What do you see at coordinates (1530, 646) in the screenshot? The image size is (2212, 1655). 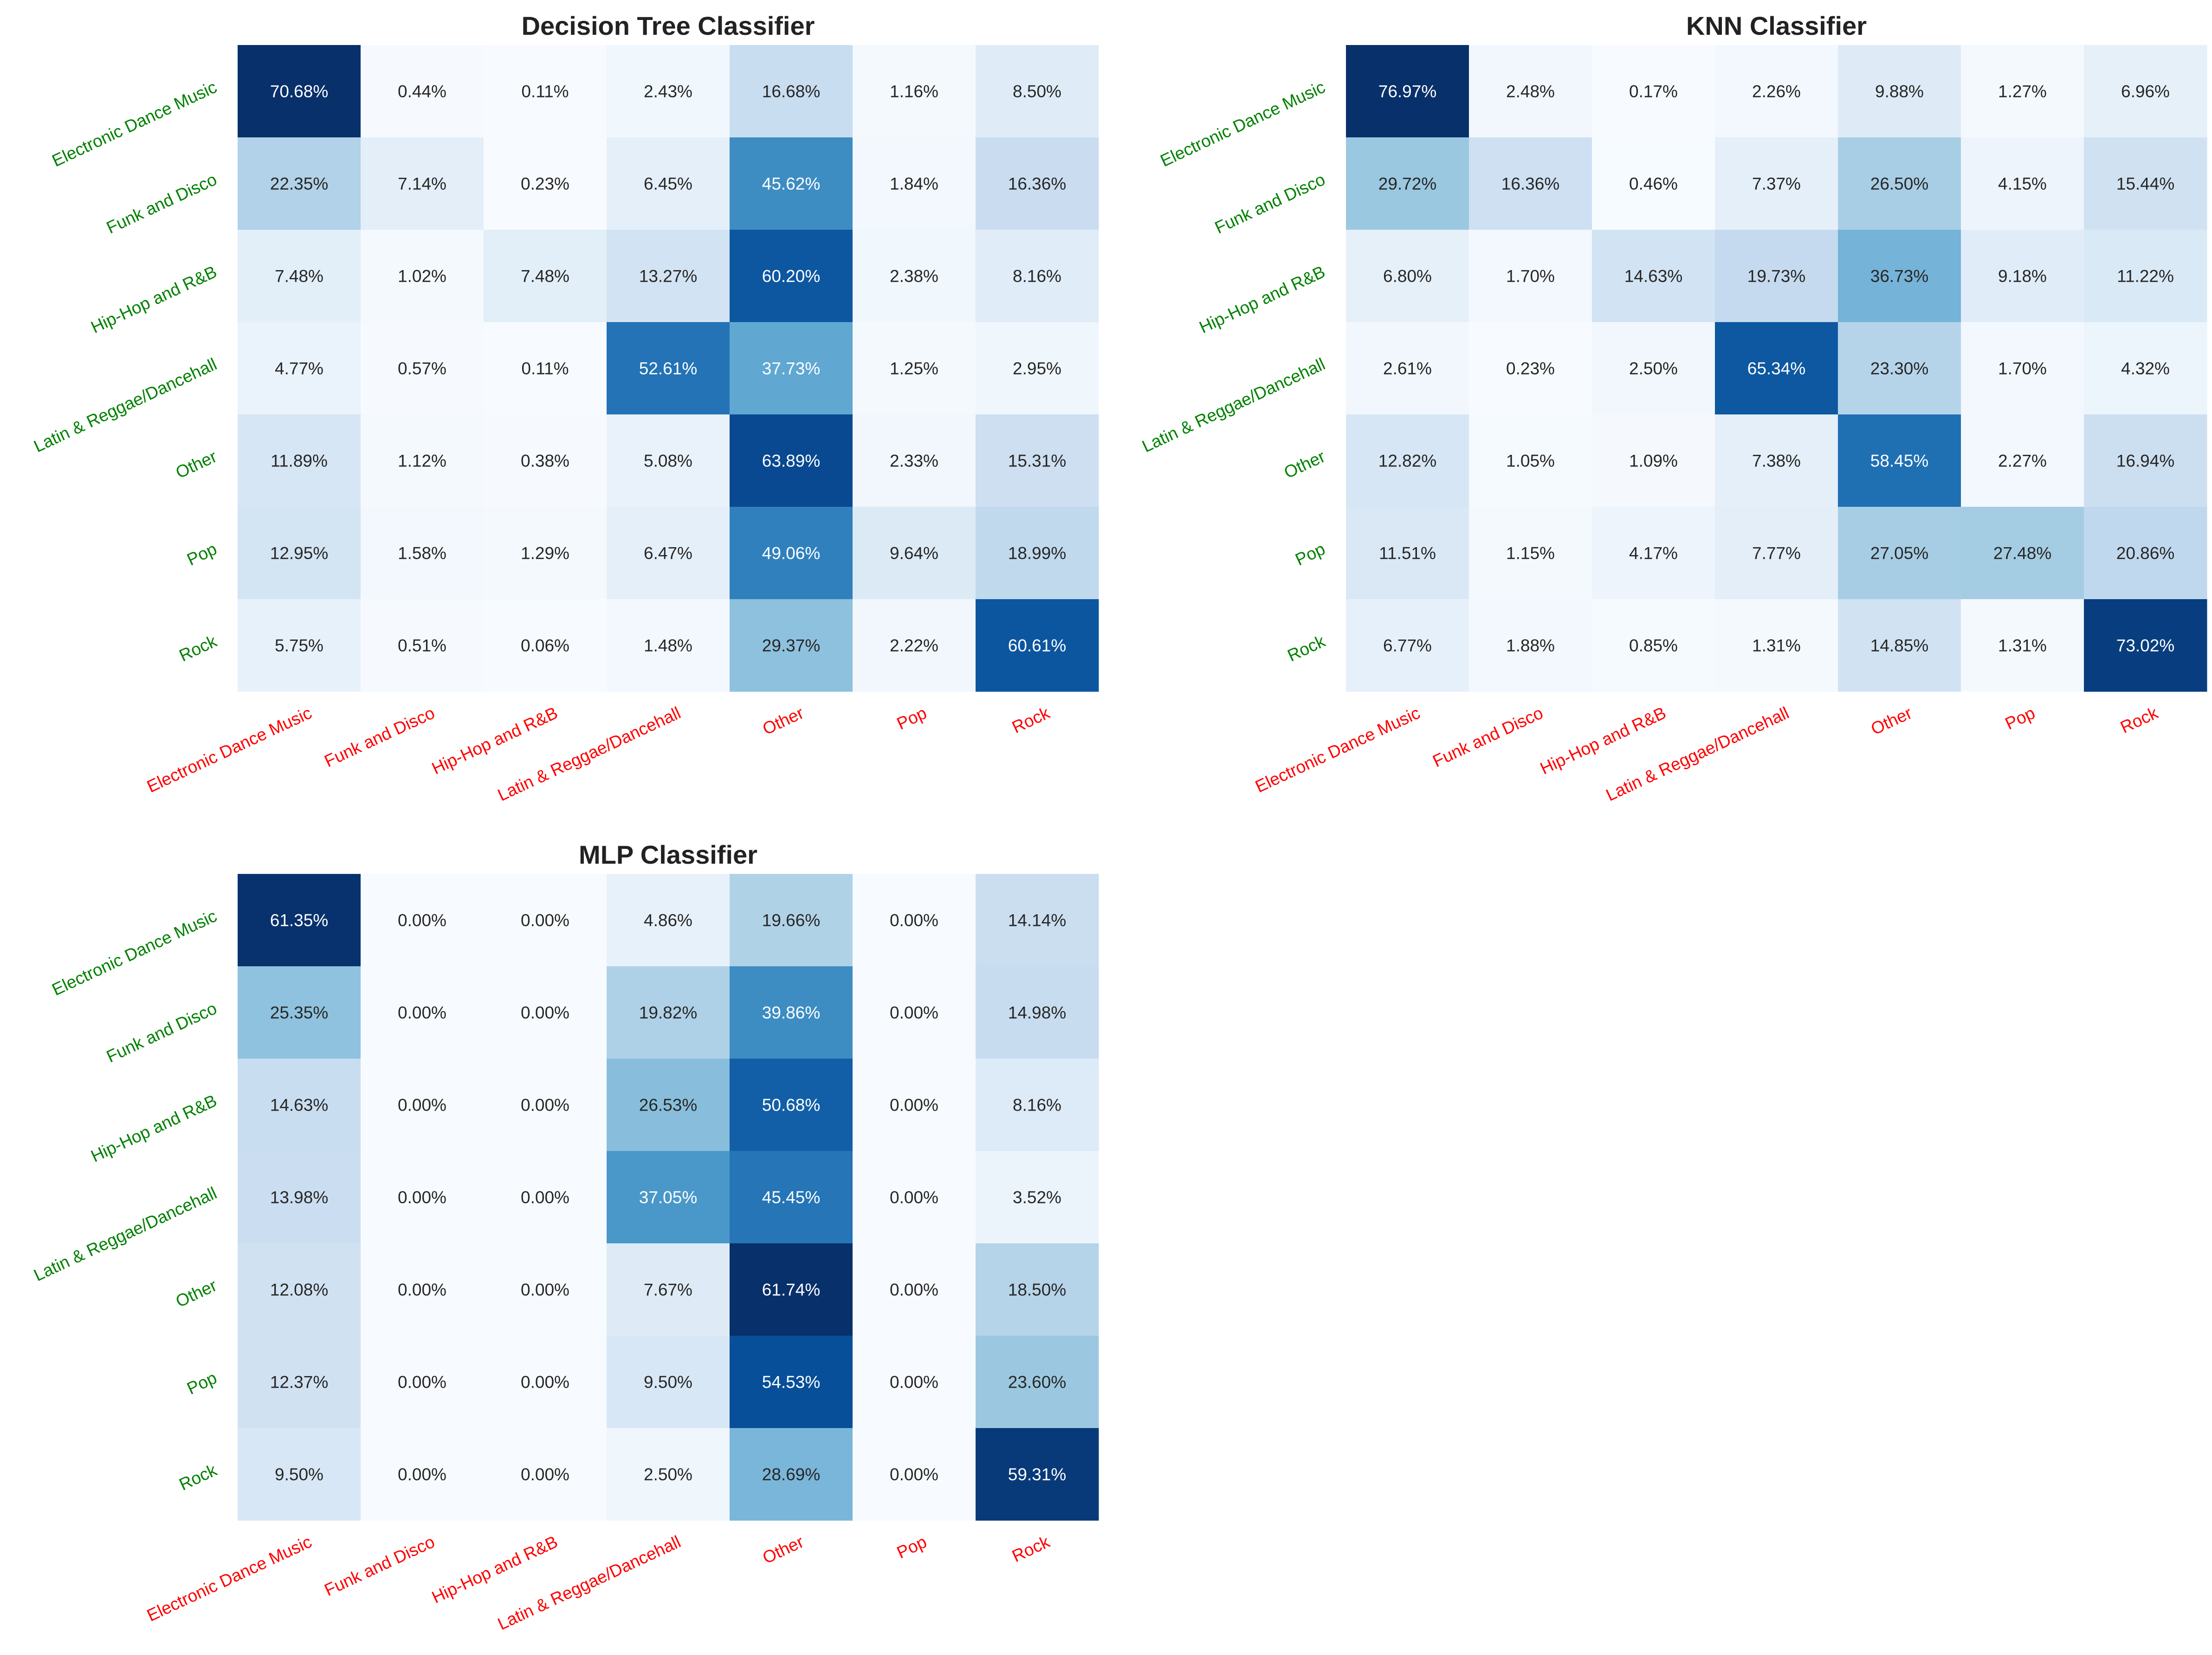 I see `cell-value-label: 1.88%` at bounding box center [1530, 646].